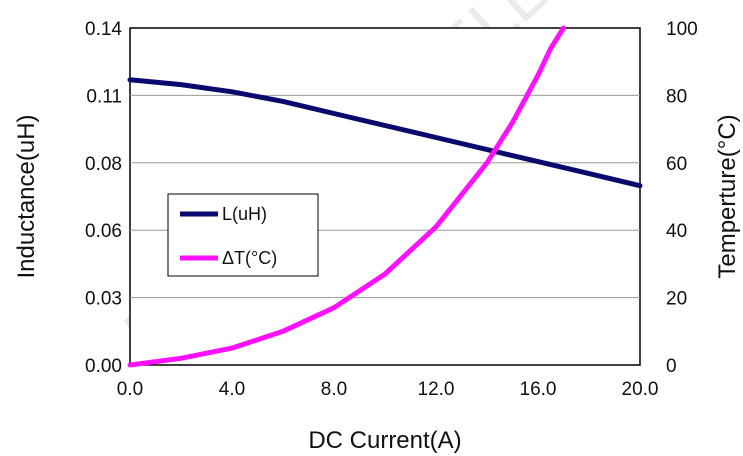 This screenshot has width=743, height=456. What do you see at coordinates (384, 440) in the screenshot?
I see `x-axis-title: DC Current(A)` at bounding box center [384, 440].